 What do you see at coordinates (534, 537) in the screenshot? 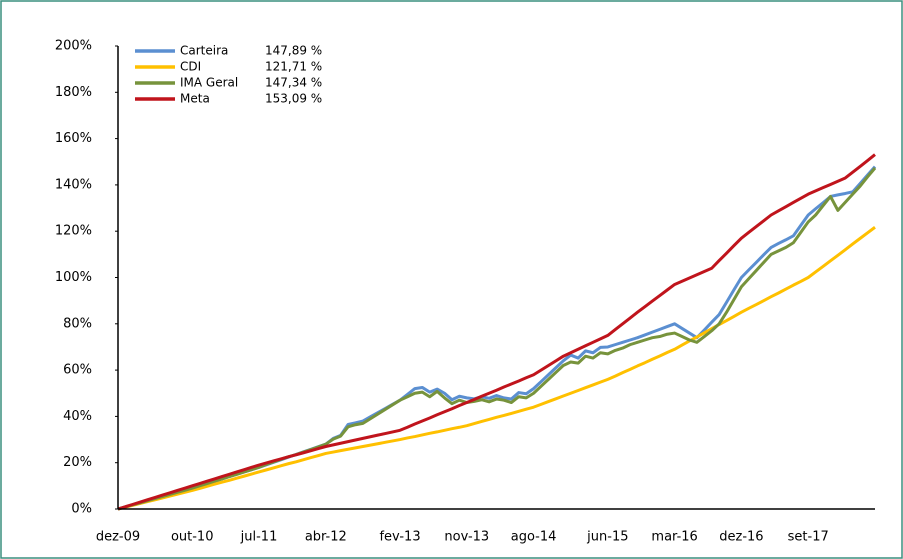
I see `x-tick-label: ago-14` at bounding box center [534, 537].